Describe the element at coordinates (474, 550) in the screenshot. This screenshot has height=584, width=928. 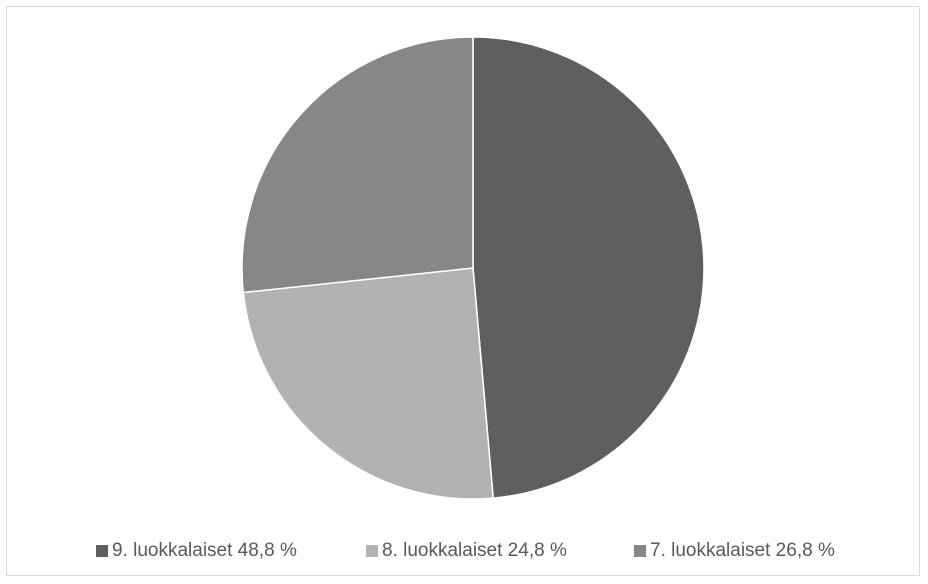
I see `legend-label: 8. luokkalaiset 24,8 %` at that location.